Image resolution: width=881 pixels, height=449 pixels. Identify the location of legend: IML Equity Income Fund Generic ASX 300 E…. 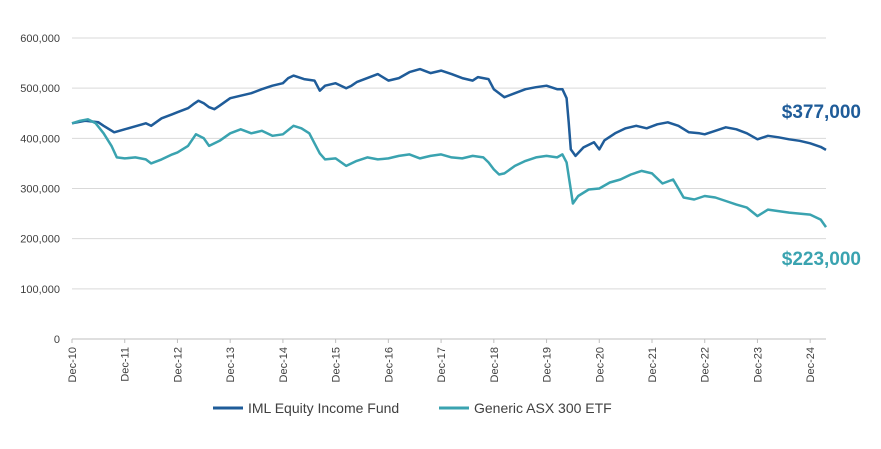
(412, 408).